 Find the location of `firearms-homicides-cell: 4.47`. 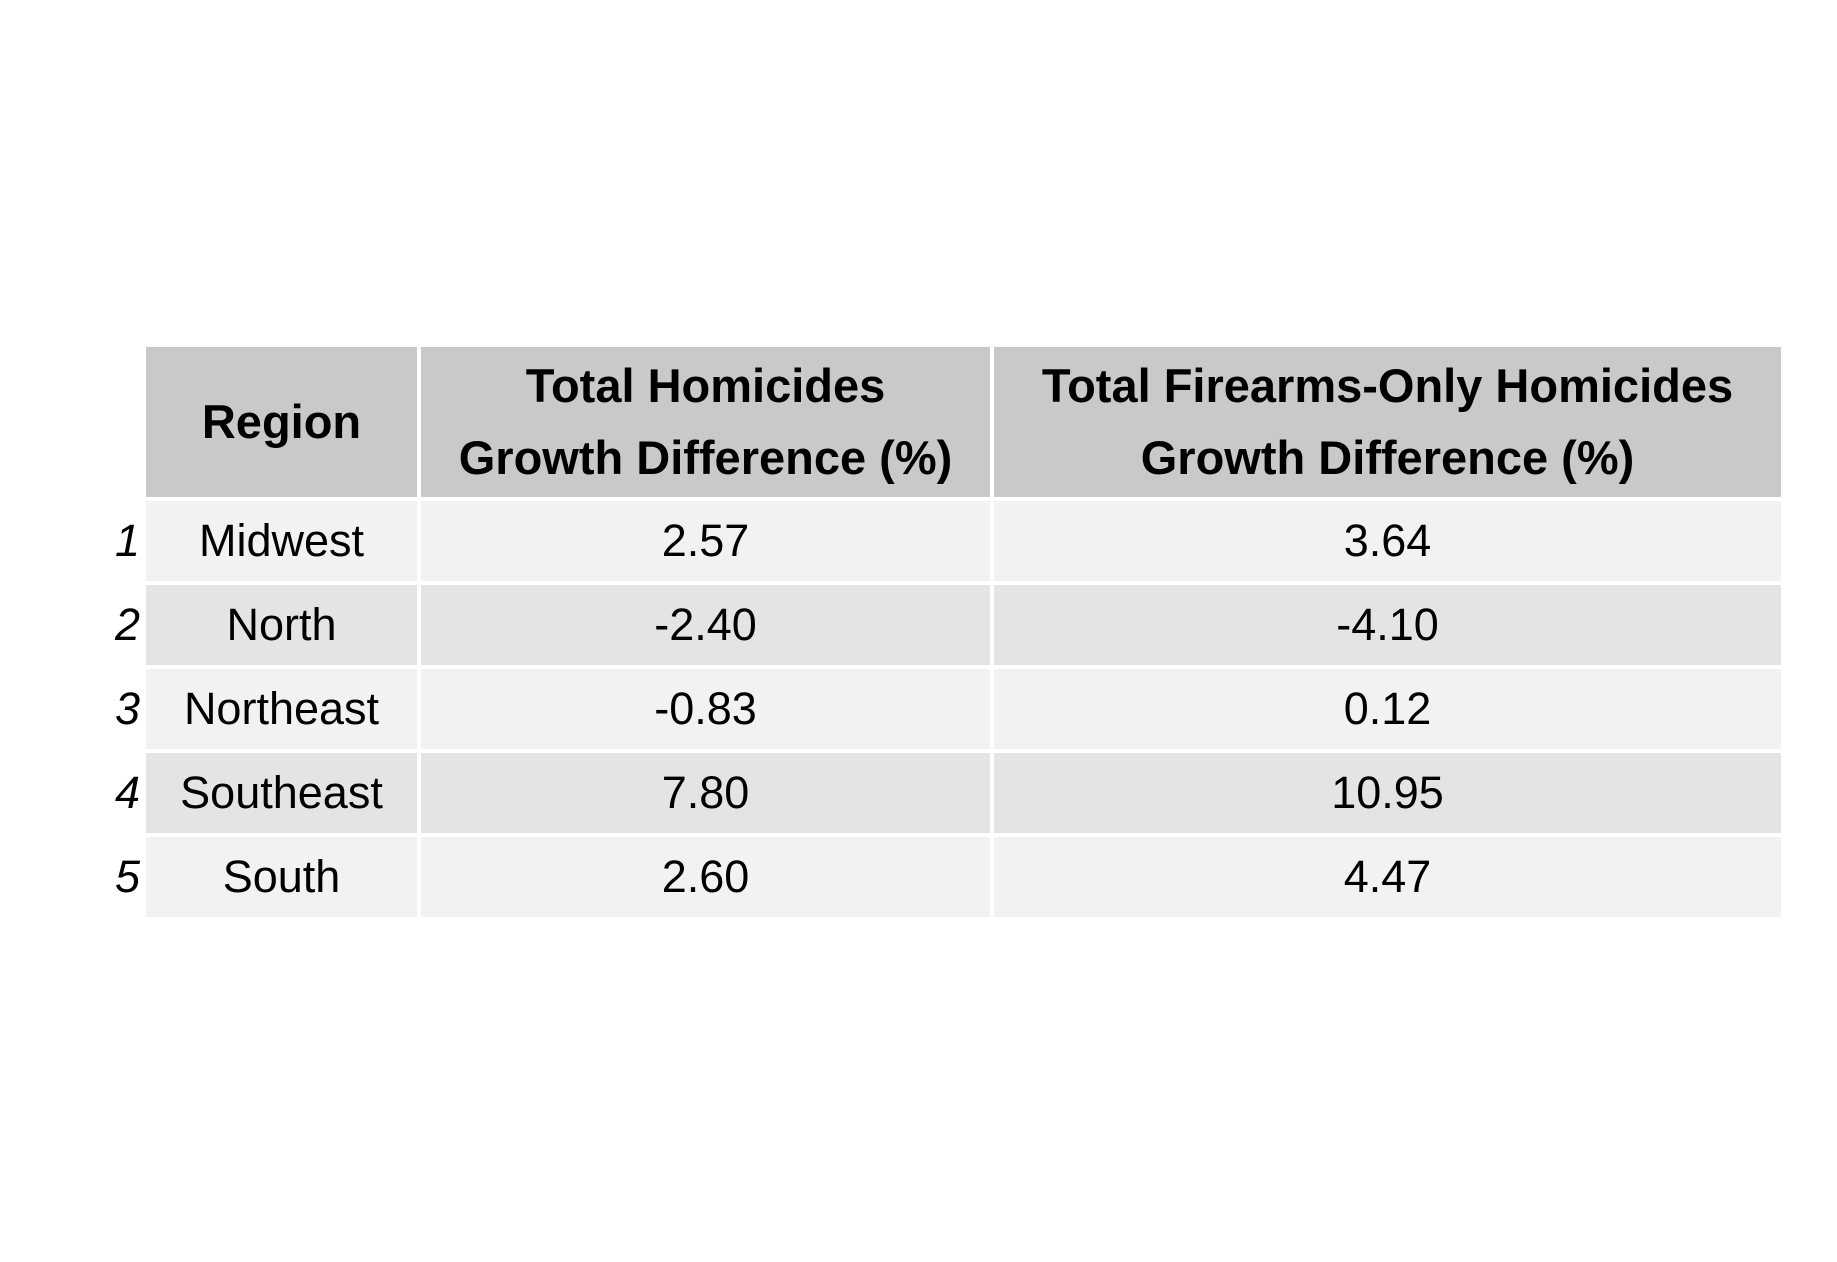

firearms-homicides-cell: 4.47 is located at coordinates (1387, 877).